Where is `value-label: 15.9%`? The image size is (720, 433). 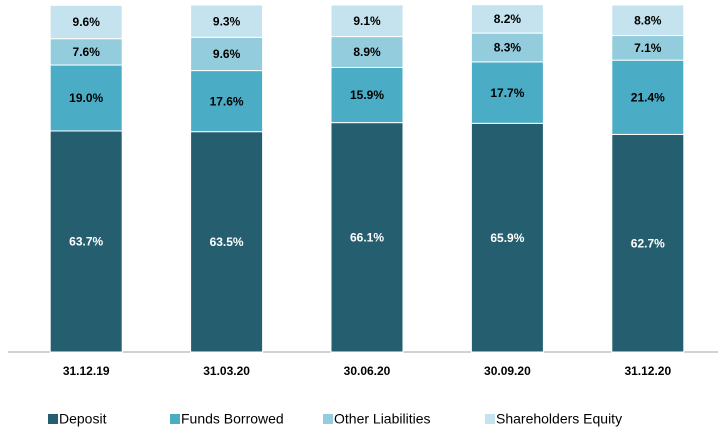
value-label: 15.9% is located at coordinates (367, 95).